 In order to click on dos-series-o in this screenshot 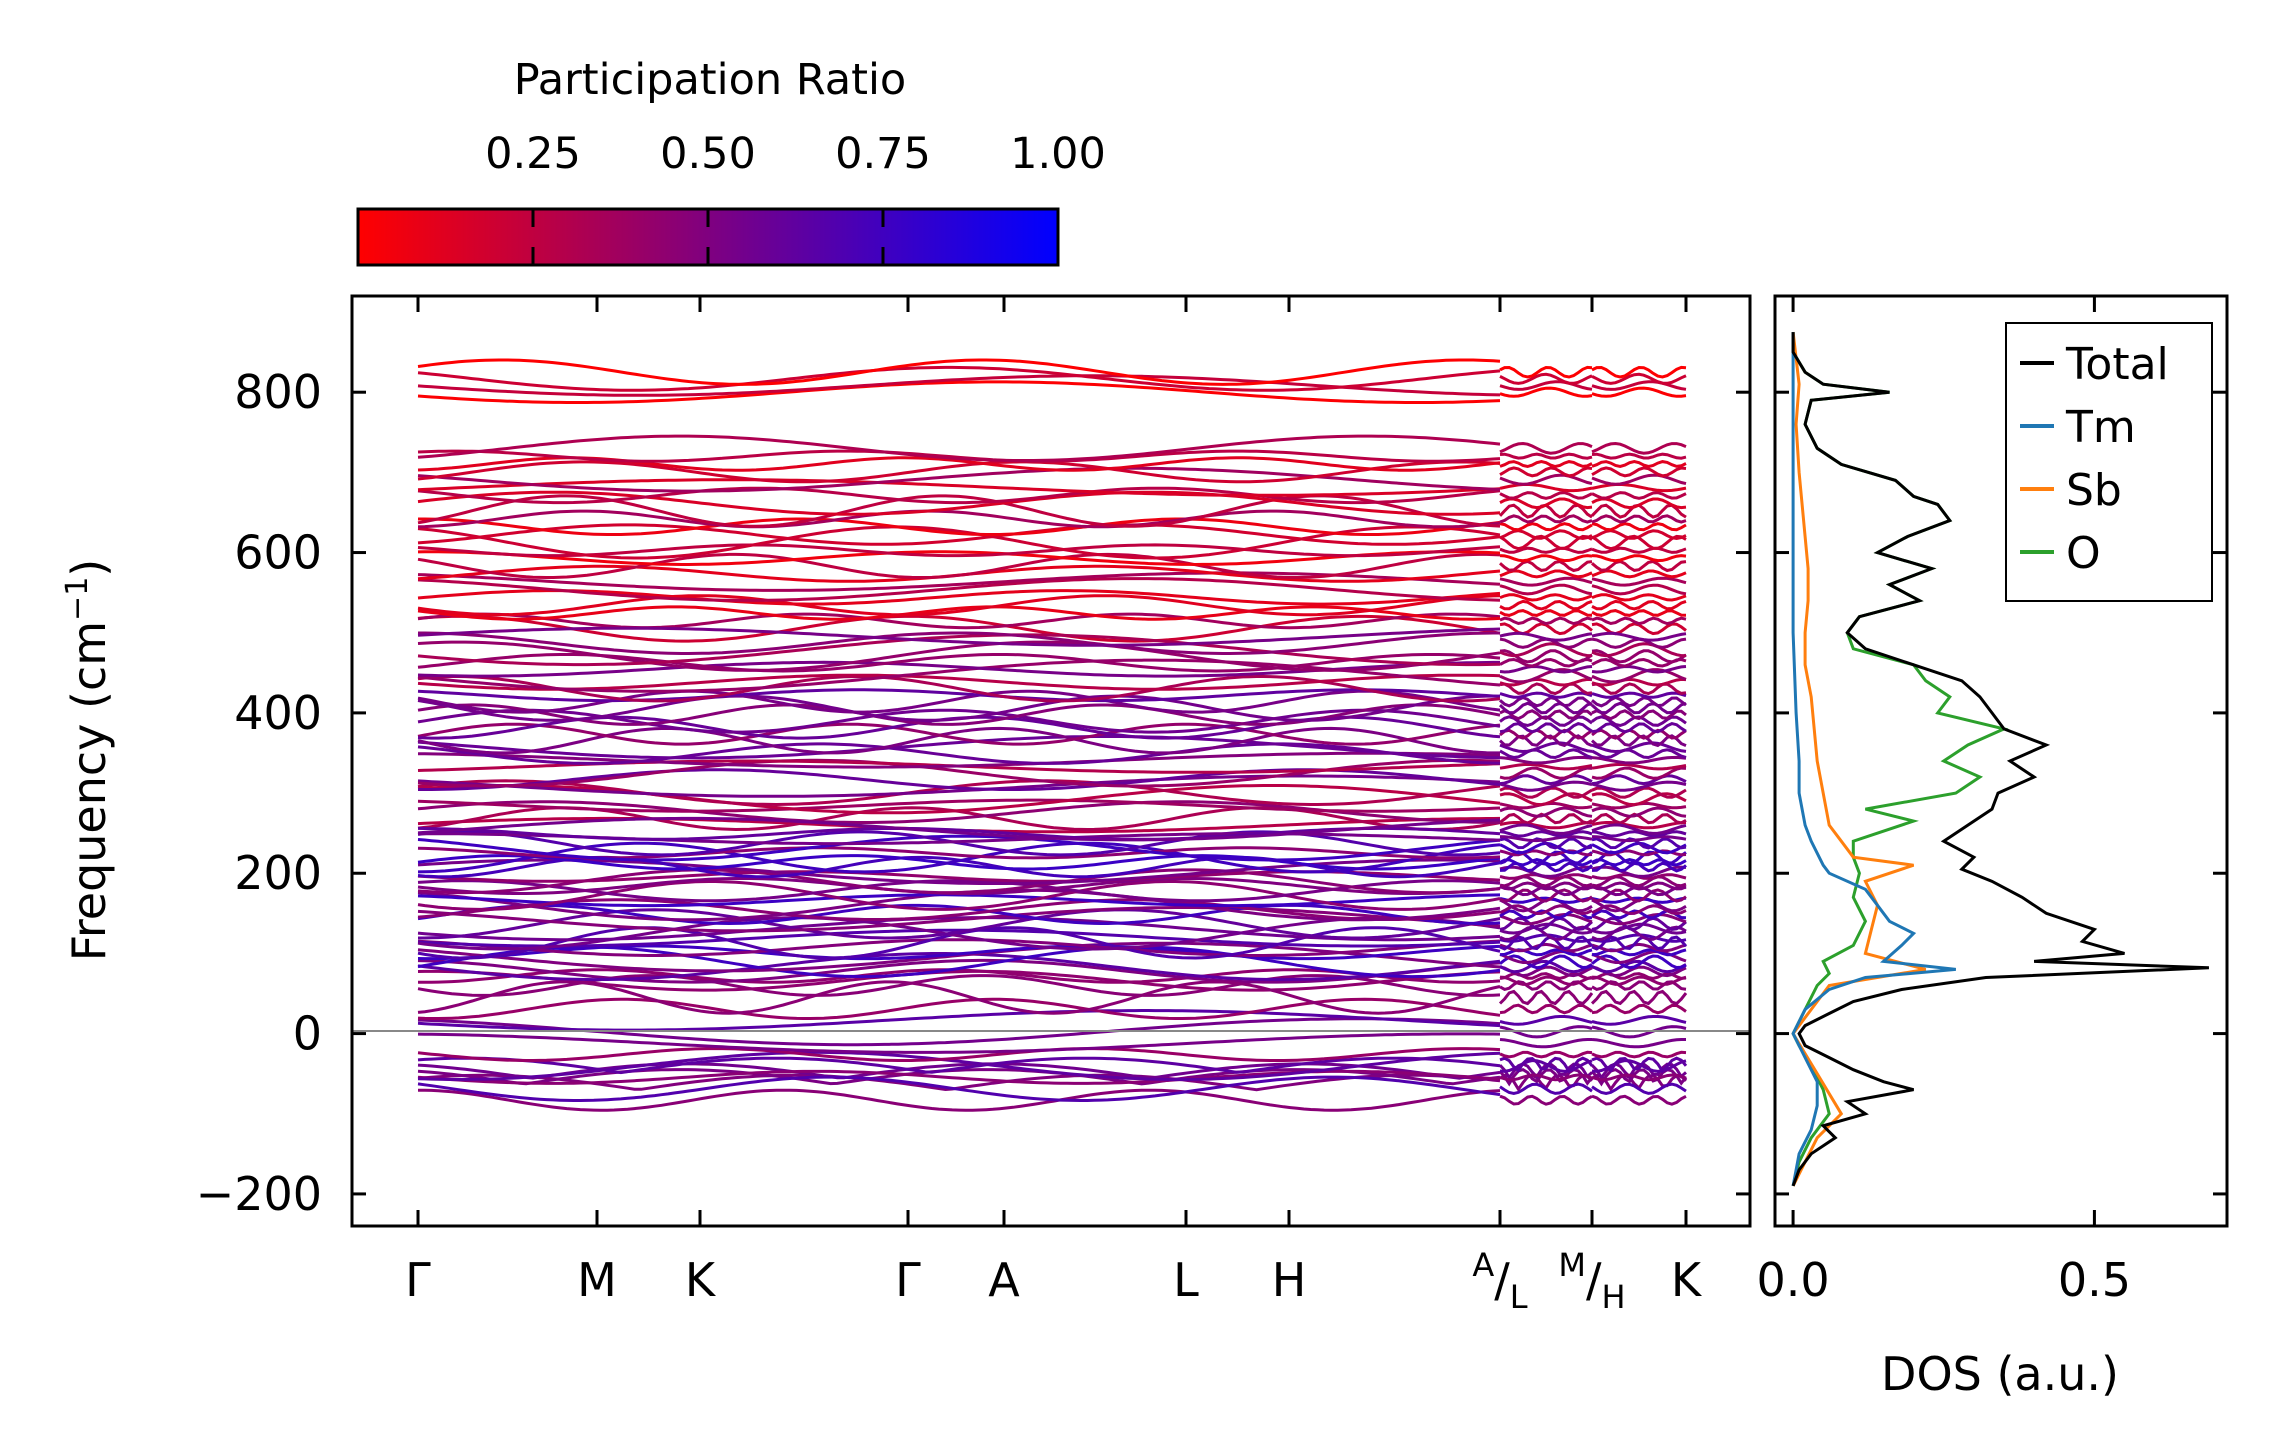, I will do `click(1900, 759)`.